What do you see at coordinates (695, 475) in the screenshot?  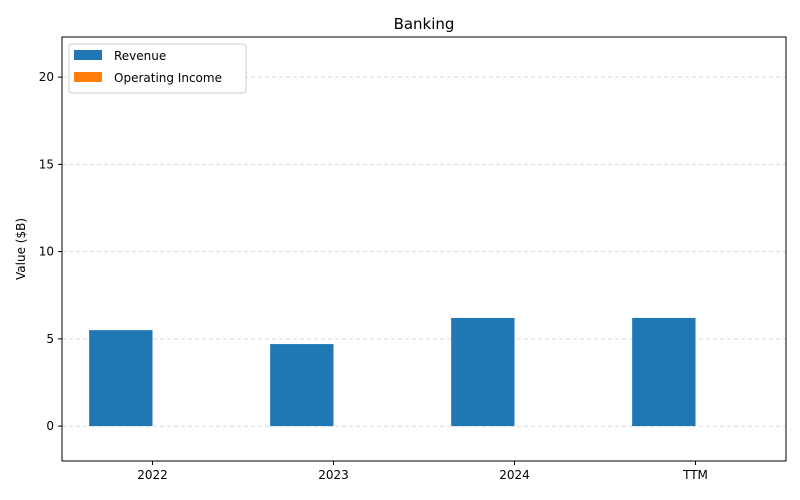 I see `x-tick-label: TTM` at bounding box center [695, 475].